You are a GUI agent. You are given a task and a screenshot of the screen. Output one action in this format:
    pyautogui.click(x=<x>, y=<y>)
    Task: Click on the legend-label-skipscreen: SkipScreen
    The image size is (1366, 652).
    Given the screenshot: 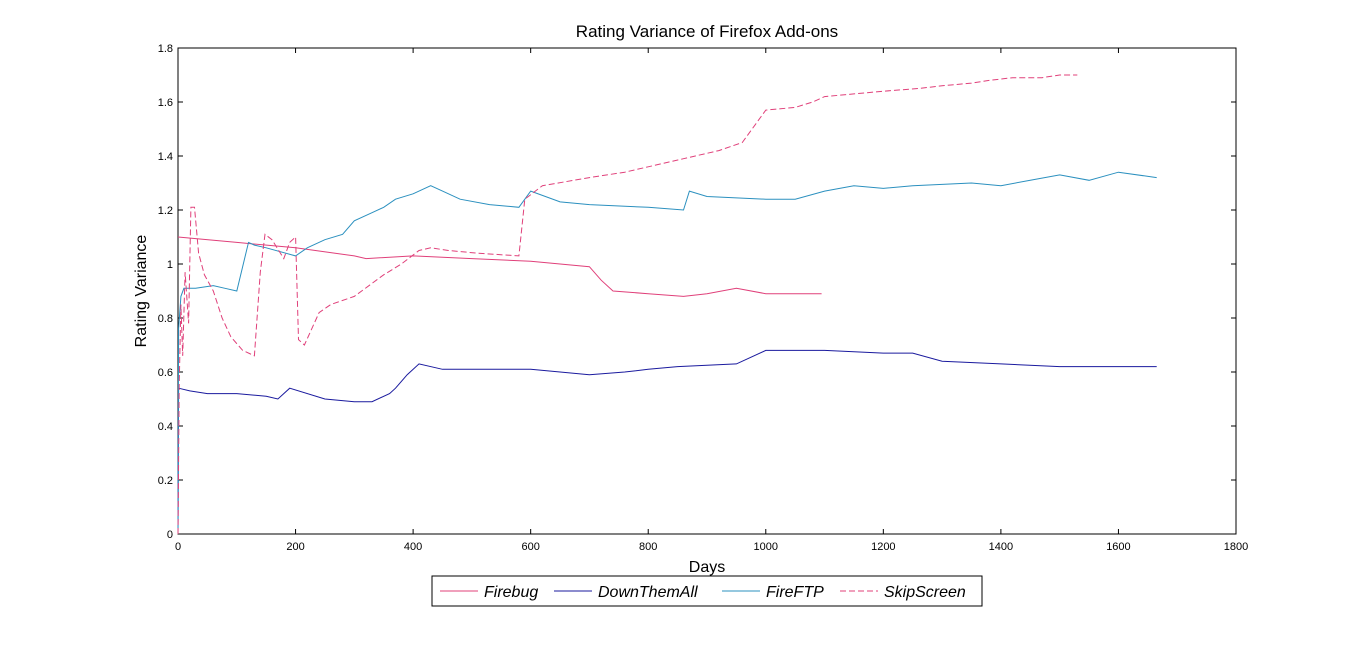 What is the action you would take?
    pyautogui.click(x=925, y=592)
    